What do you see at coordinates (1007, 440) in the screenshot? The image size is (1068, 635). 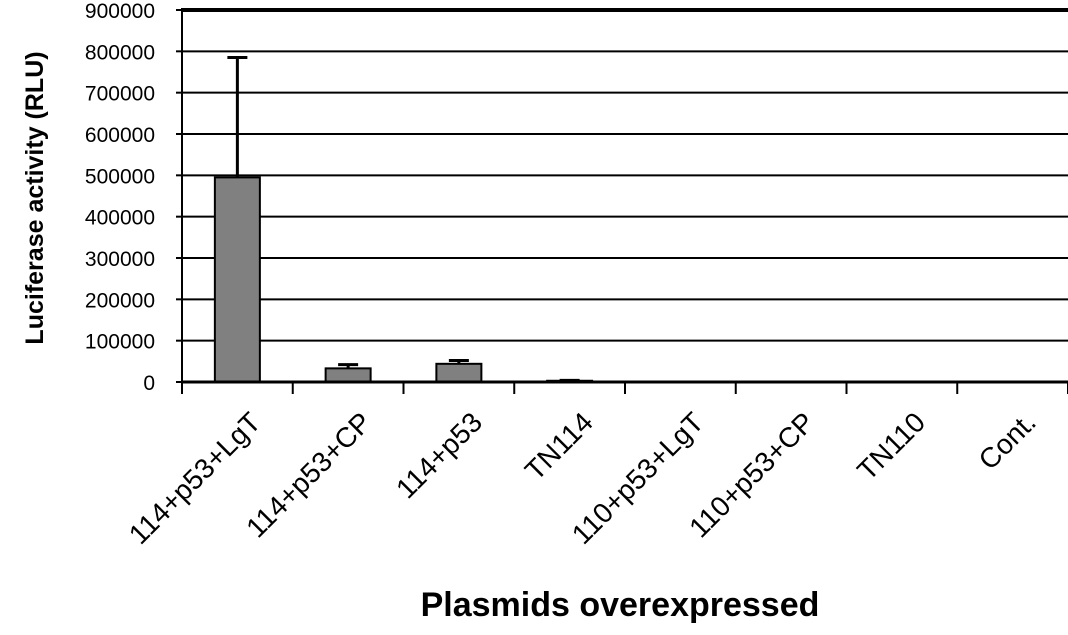 I see `x-tick-label-7: Cont.` at bounding box center [1007, 440].